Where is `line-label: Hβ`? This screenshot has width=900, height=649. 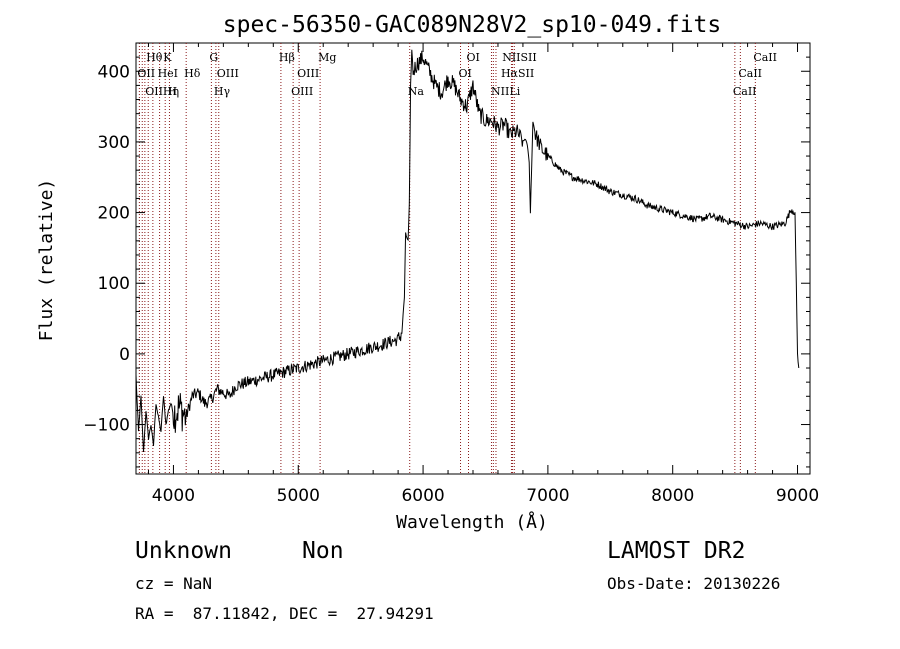
line-label: Hβ is located at coordinates (287, 57).